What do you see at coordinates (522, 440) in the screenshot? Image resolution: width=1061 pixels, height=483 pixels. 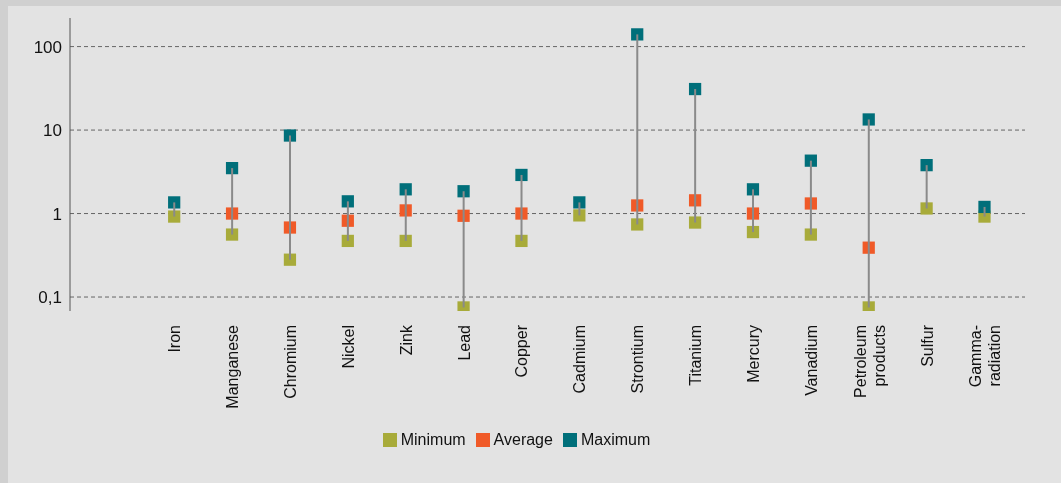 I see `legend-label: Average` at bounding box center [522, 440].